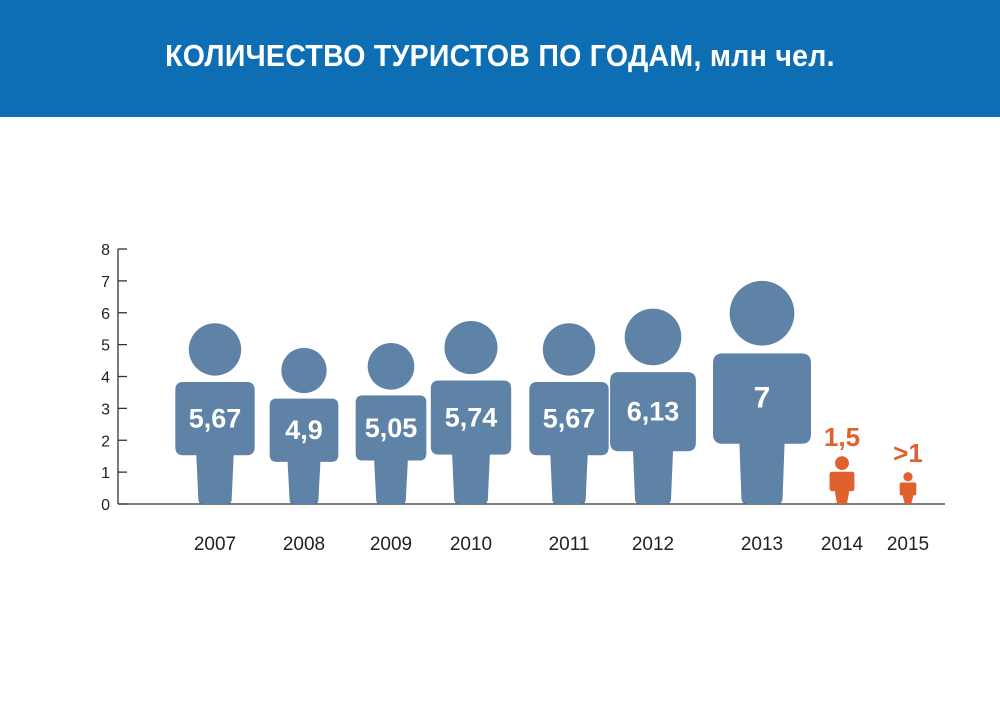  I want to click on x-tick-label: 2008, so click(304, 544).